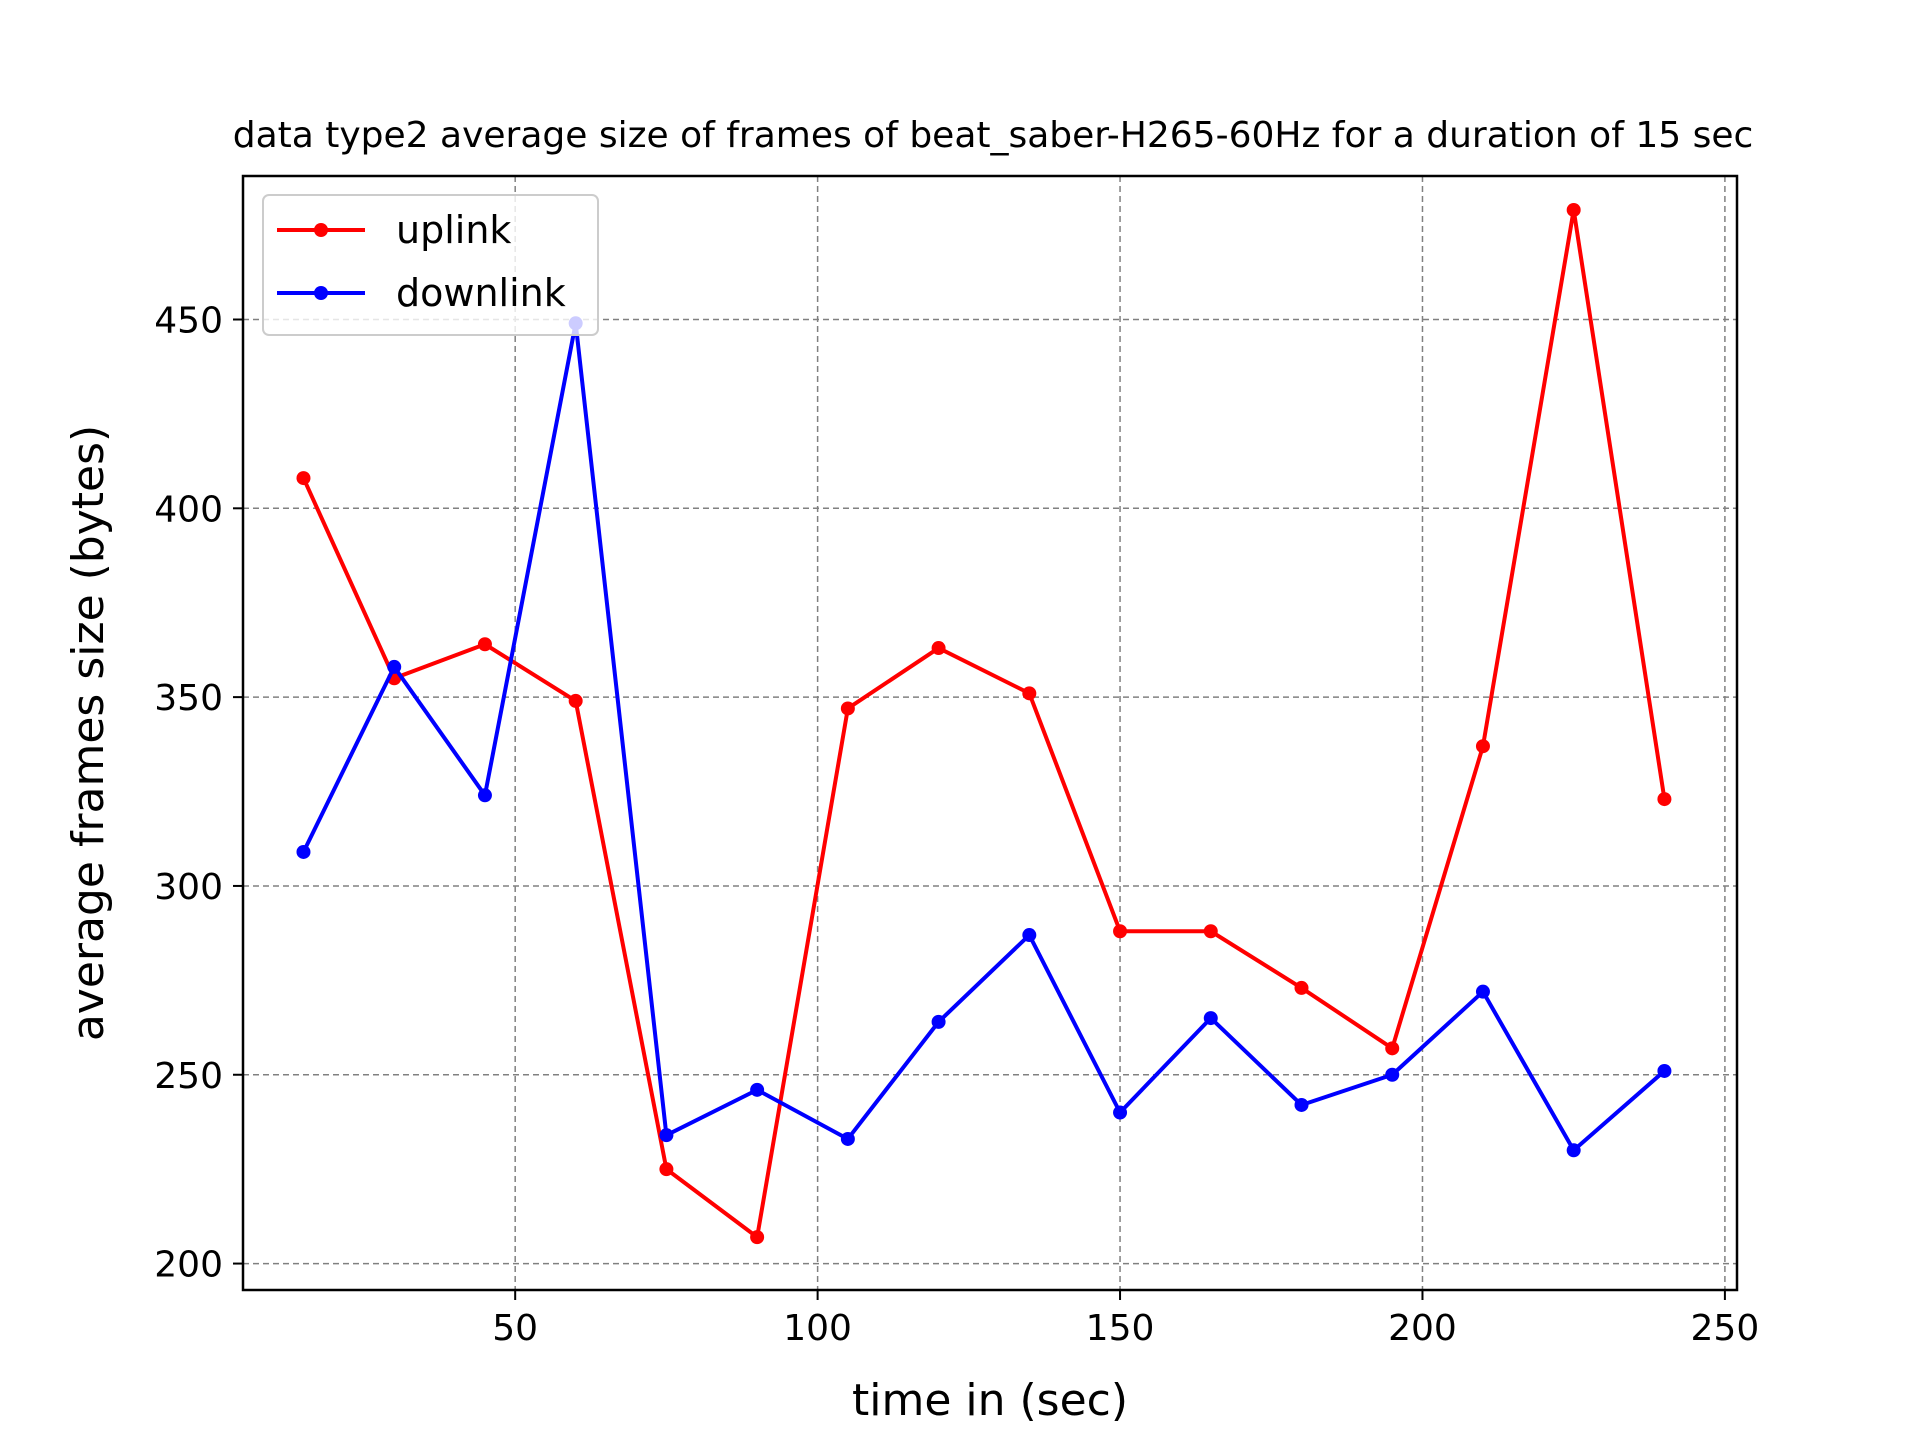  What do you see at coordinates (1422, 1328) in the screenshot?
I see `x-tick-label: 200` at bounding box center [1422, 1328].